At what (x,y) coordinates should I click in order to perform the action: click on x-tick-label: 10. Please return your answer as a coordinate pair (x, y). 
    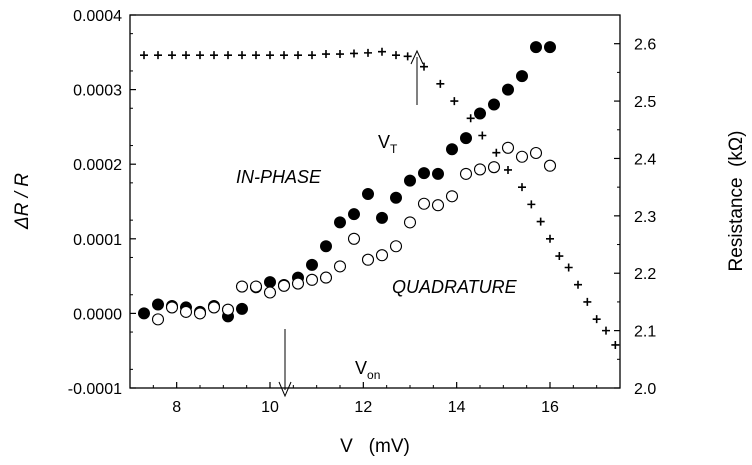
    Looking at the image, I should click on (270, 407).